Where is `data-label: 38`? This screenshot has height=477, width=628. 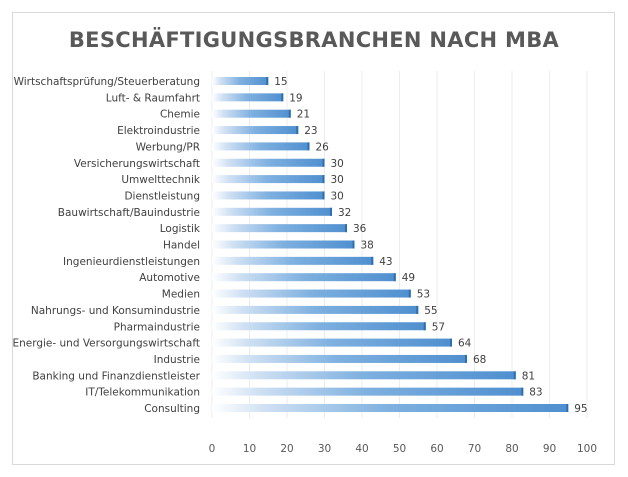
data-label: 38 is located at coordinates (367, 246).